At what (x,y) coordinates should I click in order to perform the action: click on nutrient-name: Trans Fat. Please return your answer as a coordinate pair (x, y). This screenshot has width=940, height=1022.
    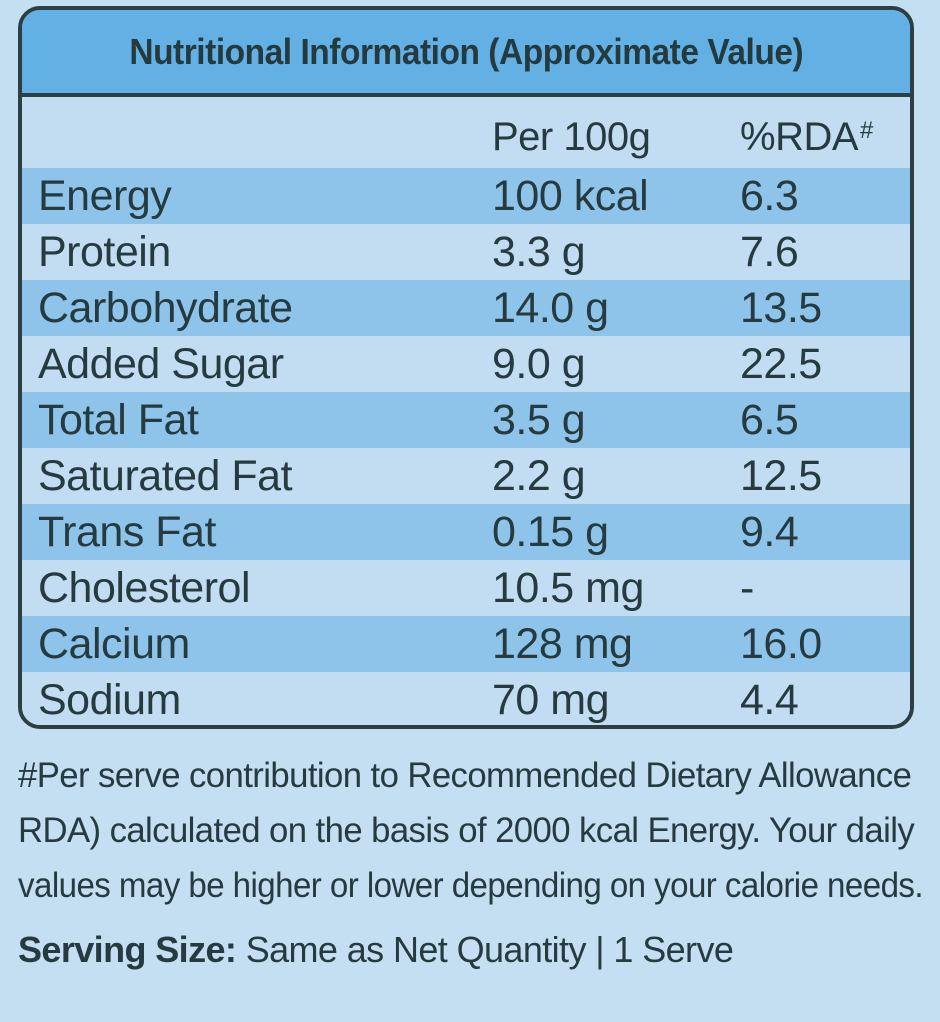
    Looking at the image, I should click on (127, 532).